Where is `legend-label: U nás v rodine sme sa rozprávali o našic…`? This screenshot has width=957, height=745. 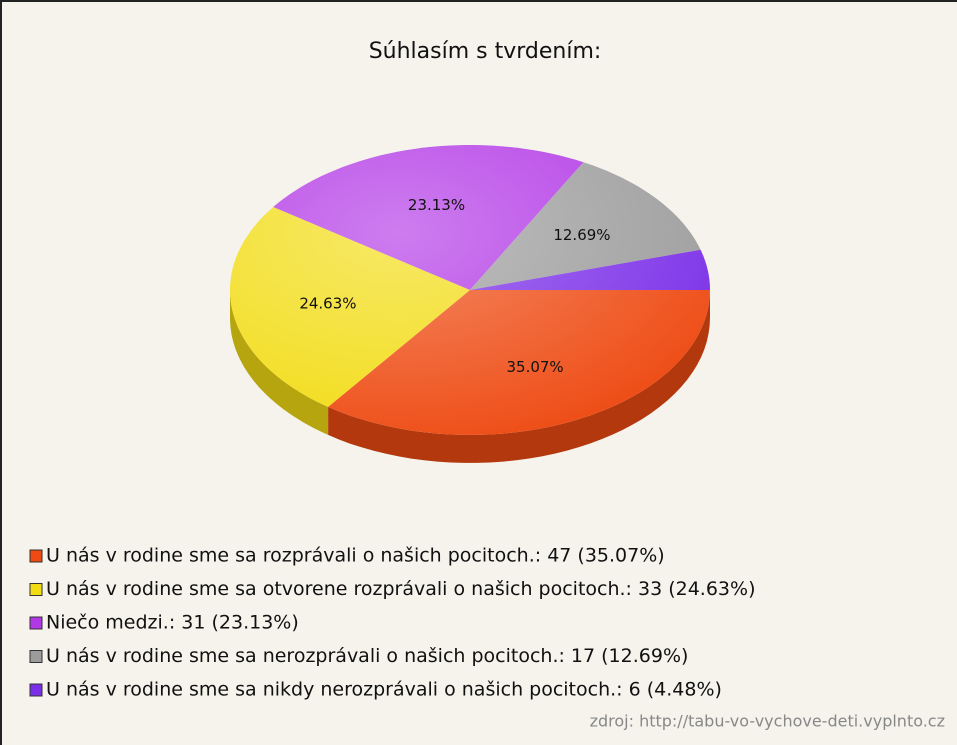 legend-label: U nás v rodine sme sa rozprávali o našic… is located at coordinates (355, 556).